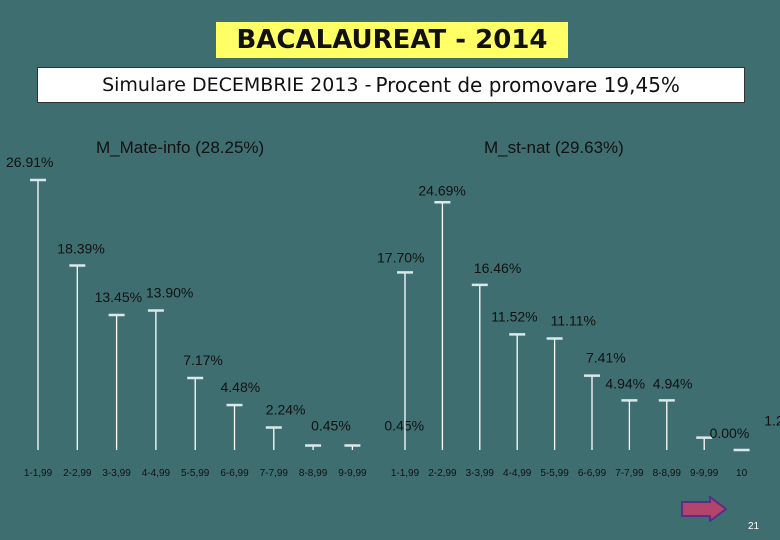 The image size is (780, 540). Describe the element at coordinates (400, 257) in the screenshot. I see `data-label: 17.70%` at that location.